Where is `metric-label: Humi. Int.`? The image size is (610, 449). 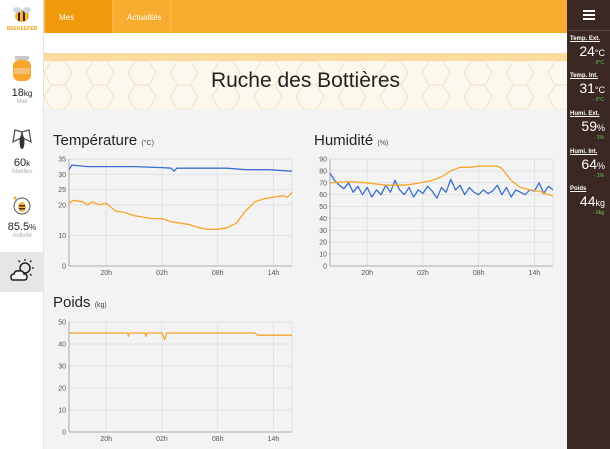
metric-label: Humi. Int. is located at coordinates (584, 152).